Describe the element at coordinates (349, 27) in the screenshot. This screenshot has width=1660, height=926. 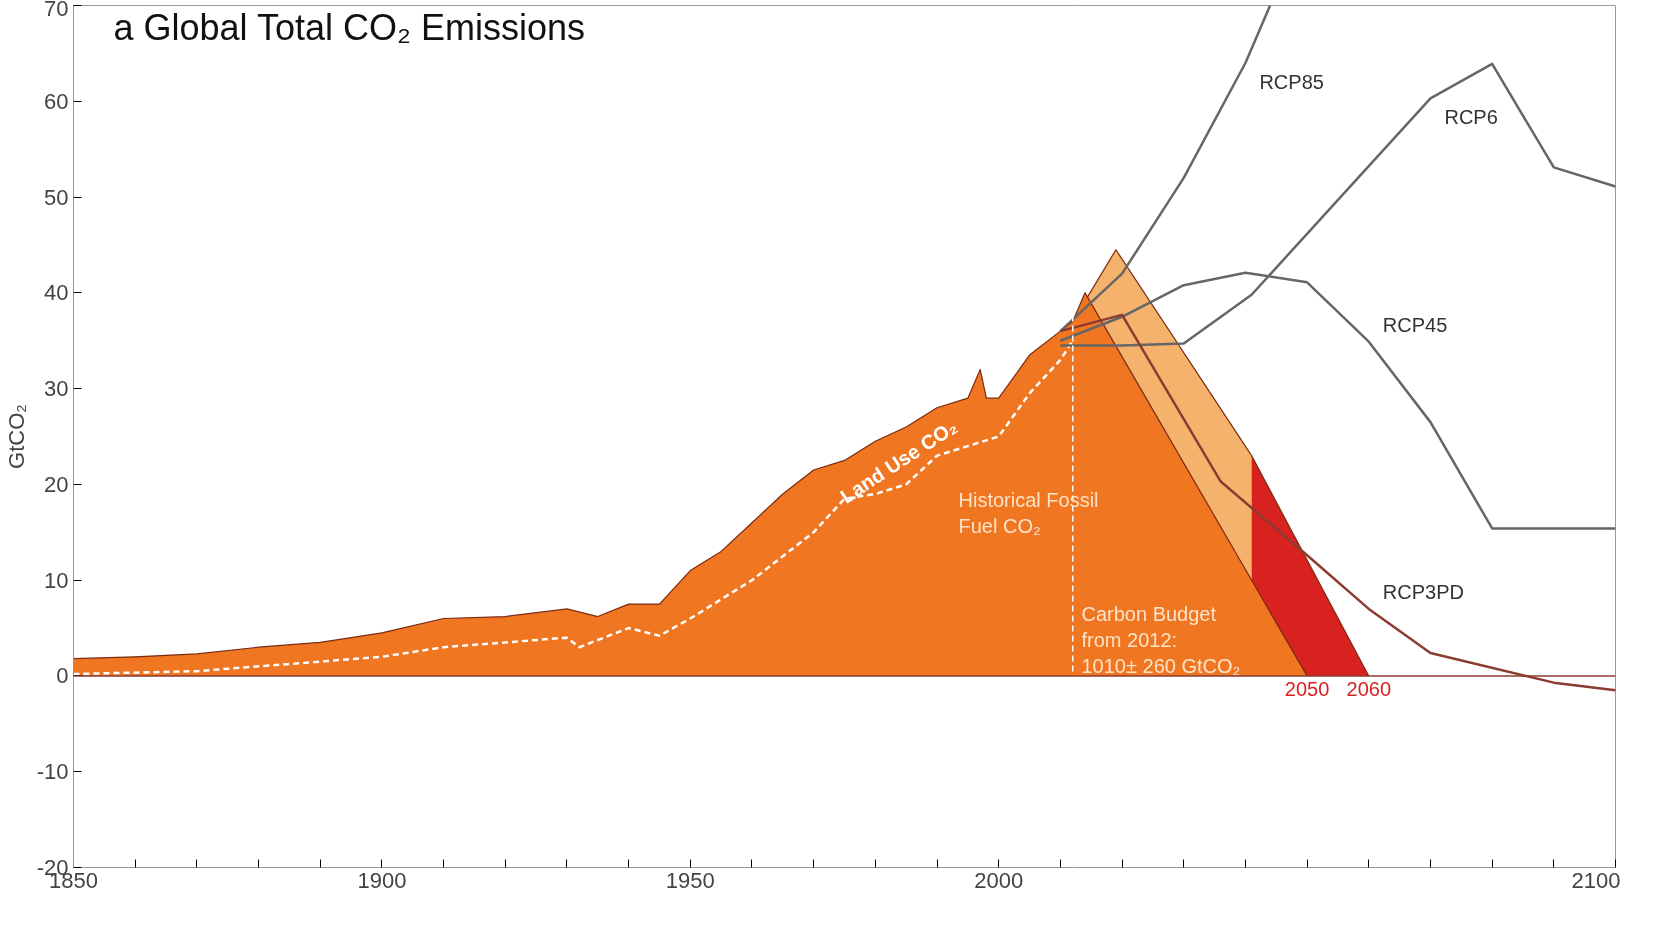
I see `chart-title: a Global Total CO₂ Emissions` at that location.